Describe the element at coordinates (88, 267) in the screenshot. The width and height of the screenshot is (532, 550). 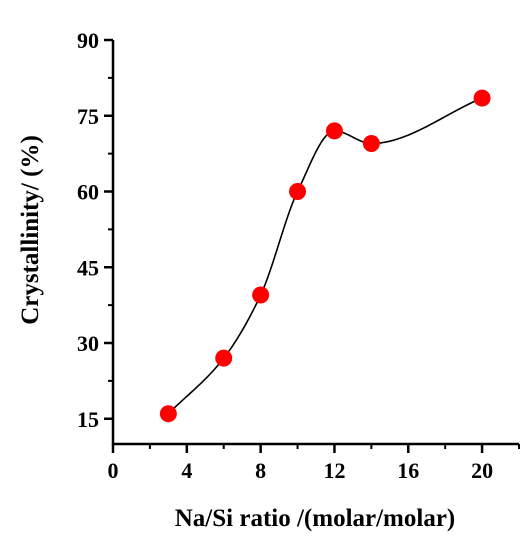
I see `y-tick-label: 45` at that location.